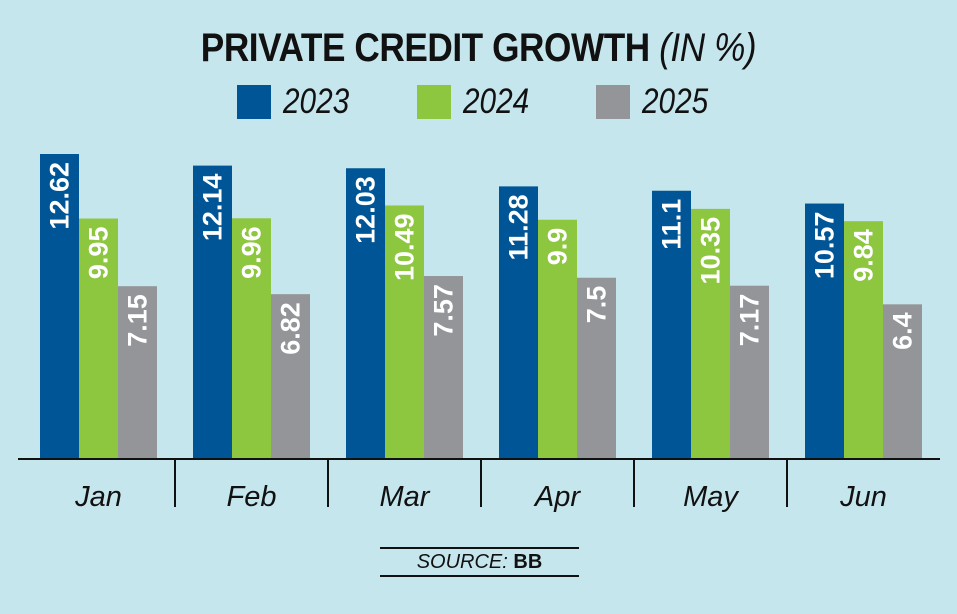 The height and width of the screenshot is (614, 957). What do you see at coordinates (557, 339) in the screenshot?
I see `bar-apr-2024` at bounding box center [557, 339].